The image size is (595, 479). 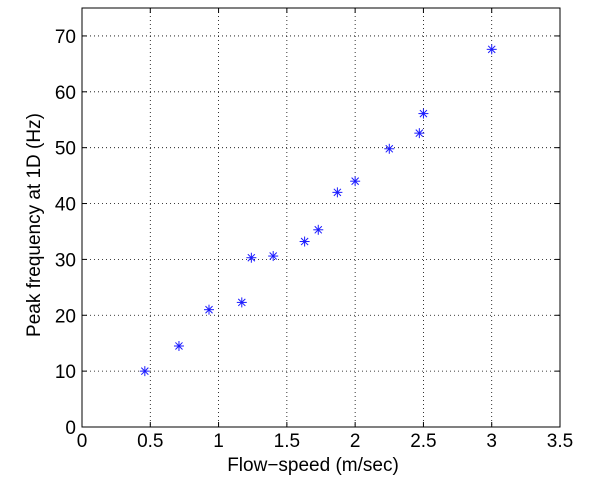 I want to click on x-tick-label: 2, so click(x=355, y=441).